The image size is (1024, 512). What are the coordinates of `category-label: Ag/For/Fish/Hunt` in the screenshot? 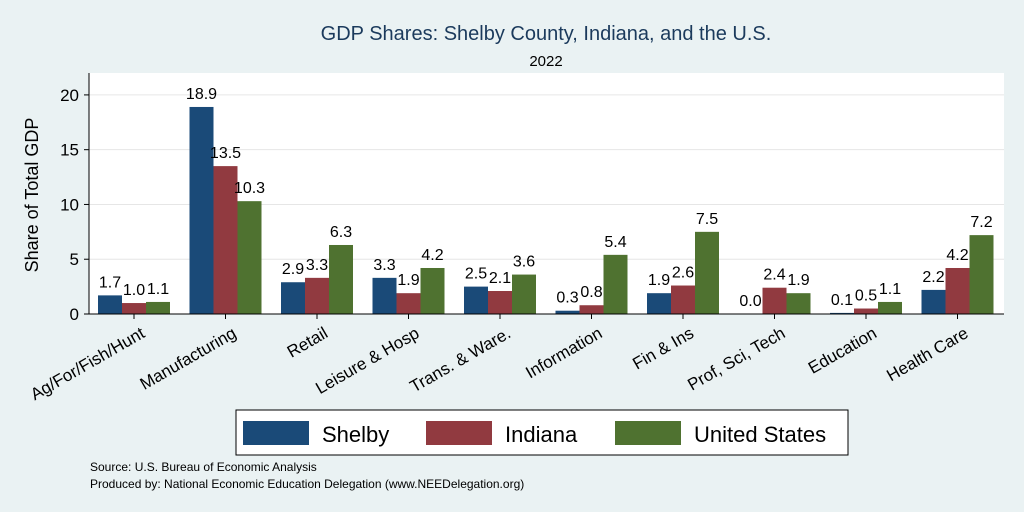 It's located at (87, 363).